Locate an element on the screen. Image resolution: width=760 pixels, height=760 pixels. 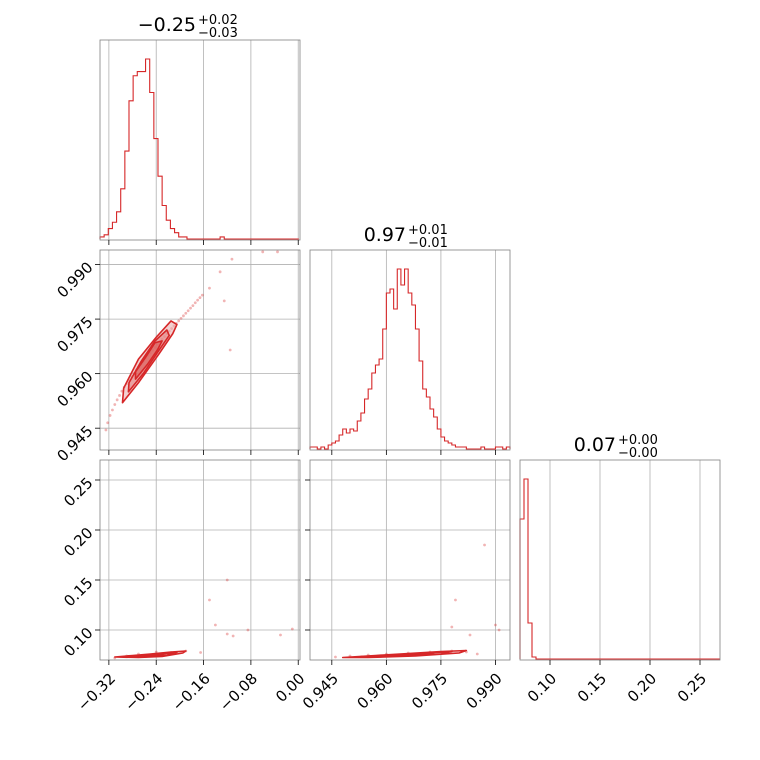
x-tick-label: 0.25 is located at coordinates (692, 688).